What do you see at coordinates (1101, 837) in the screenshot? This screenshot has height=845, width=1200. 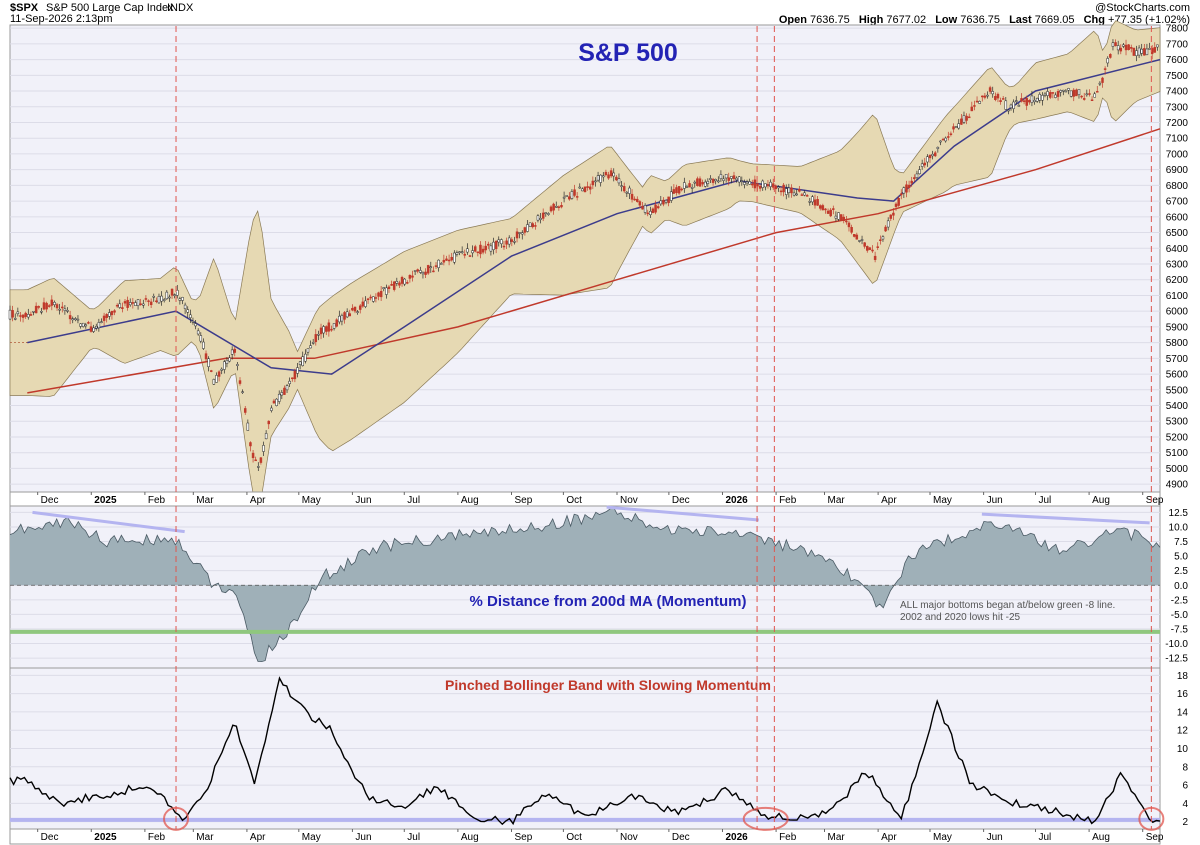 I see `x-tick-label: Aug` at bounding box center [1101, 837].